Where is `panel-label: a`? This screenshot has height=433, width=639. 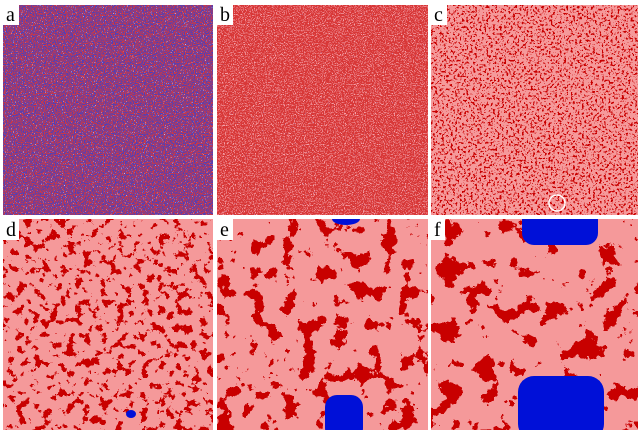 panel-label: a is located at coordinates (10, 15).